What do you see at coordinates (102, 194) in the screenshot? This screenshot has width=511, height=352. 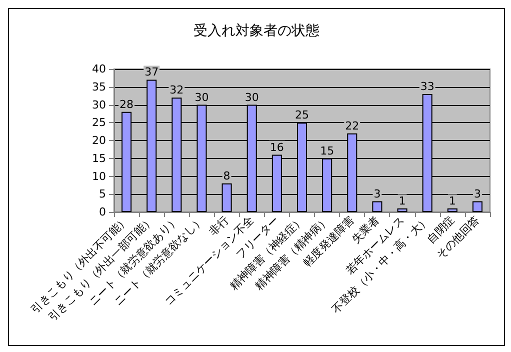 I see `y-tick-label: 5` at bounding box center [102, 194].